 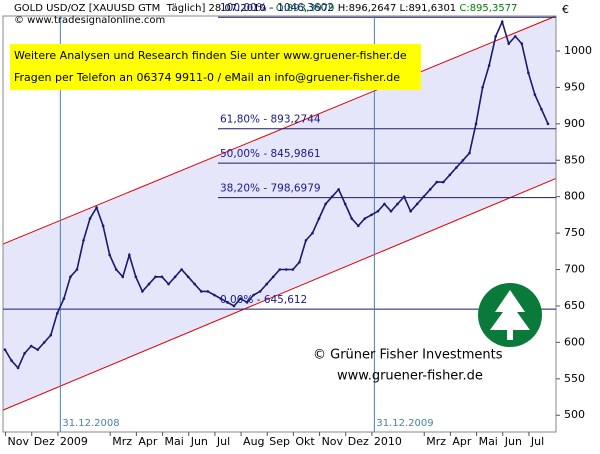 I want to click on y-tick-label: 700, so click(x=574, y=269).